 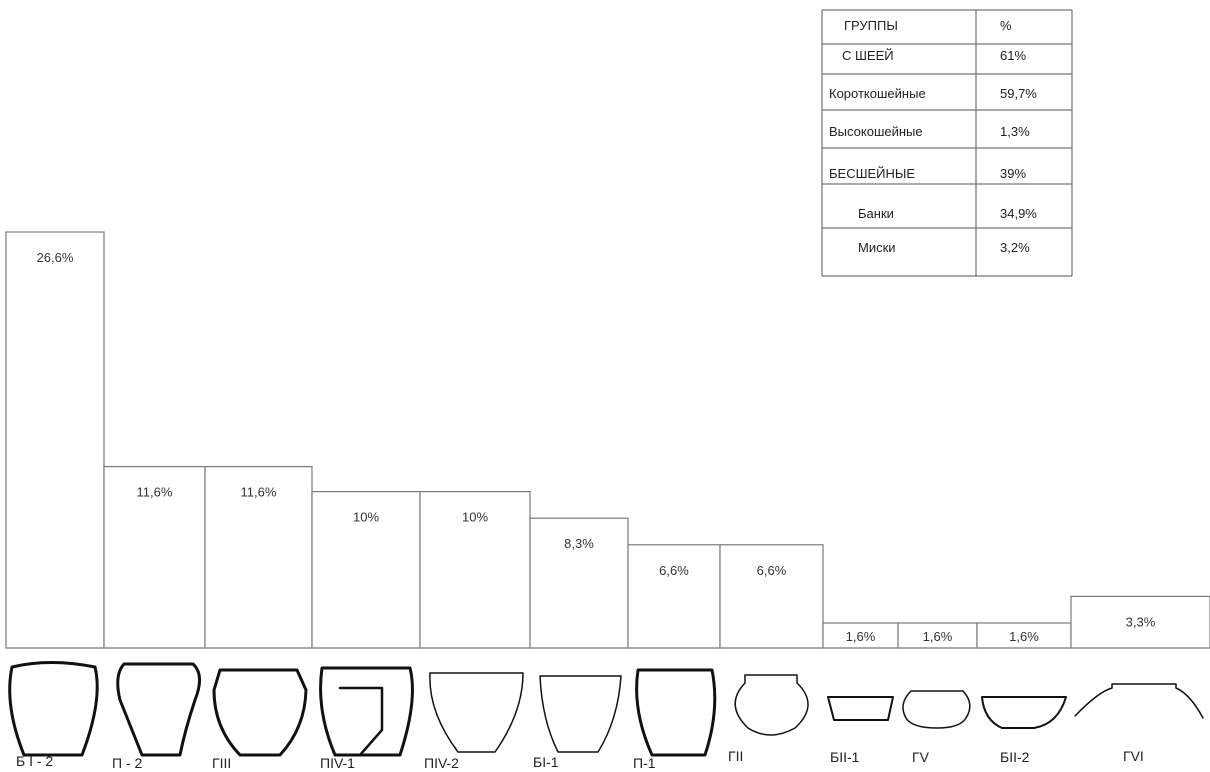 What do you see at coordinates (876, 131) in the screenshot?
I see `table-cell-group-3: Высокошейные` at bounding box center [876, 131].